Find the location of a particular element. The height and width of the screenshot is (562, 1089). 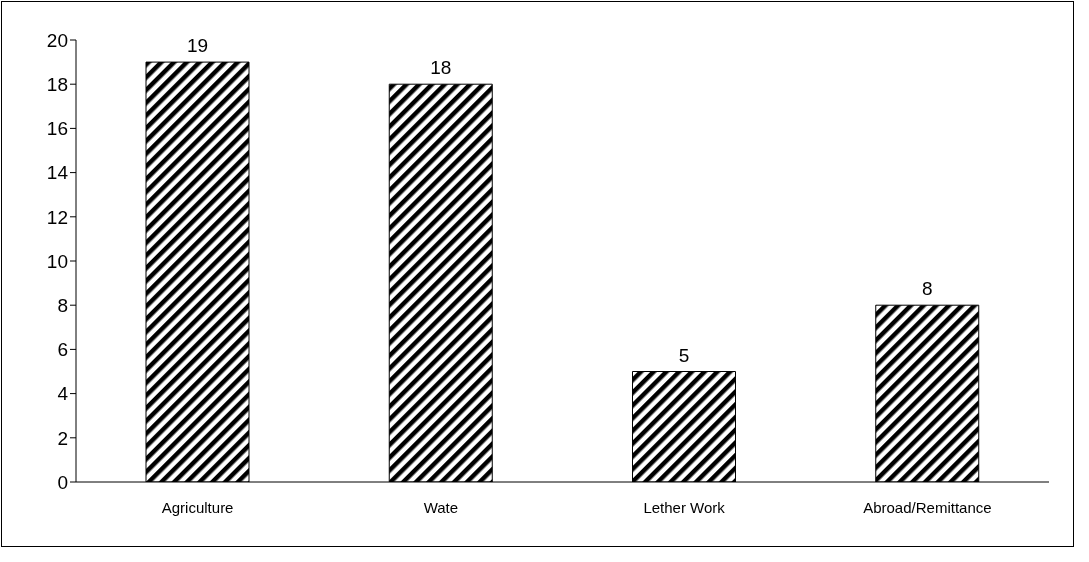

data-label: 19 is located at coordinates (197, 46).